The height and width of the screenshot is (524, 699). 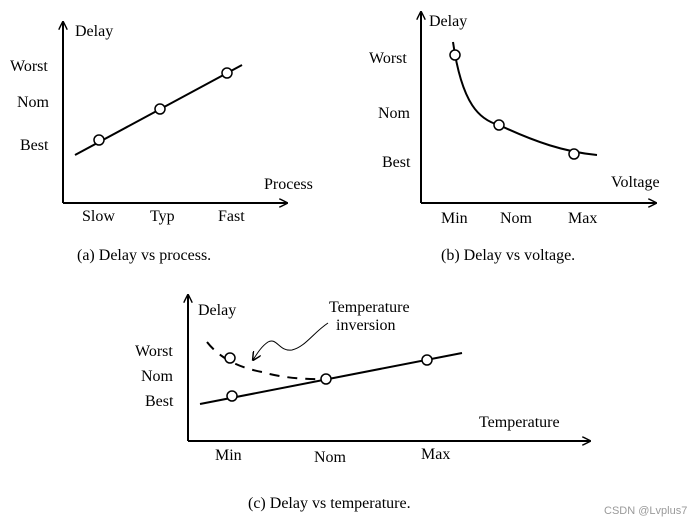 What do you see at coordinates (98, 216) in the screenshot?
I see `chart-a-xtick-slow: Slow` at bounding box center [98, 216].